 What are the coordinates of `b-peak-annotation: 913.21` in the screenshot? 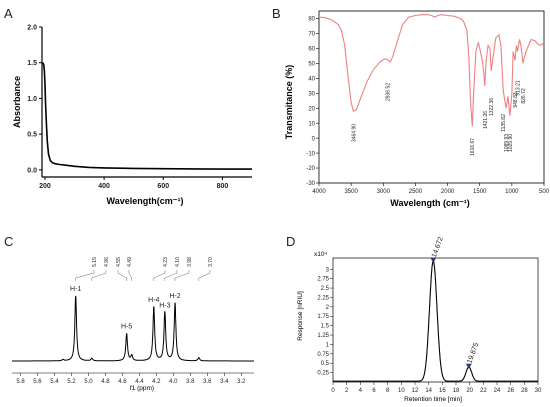 It's located at (518, 88).